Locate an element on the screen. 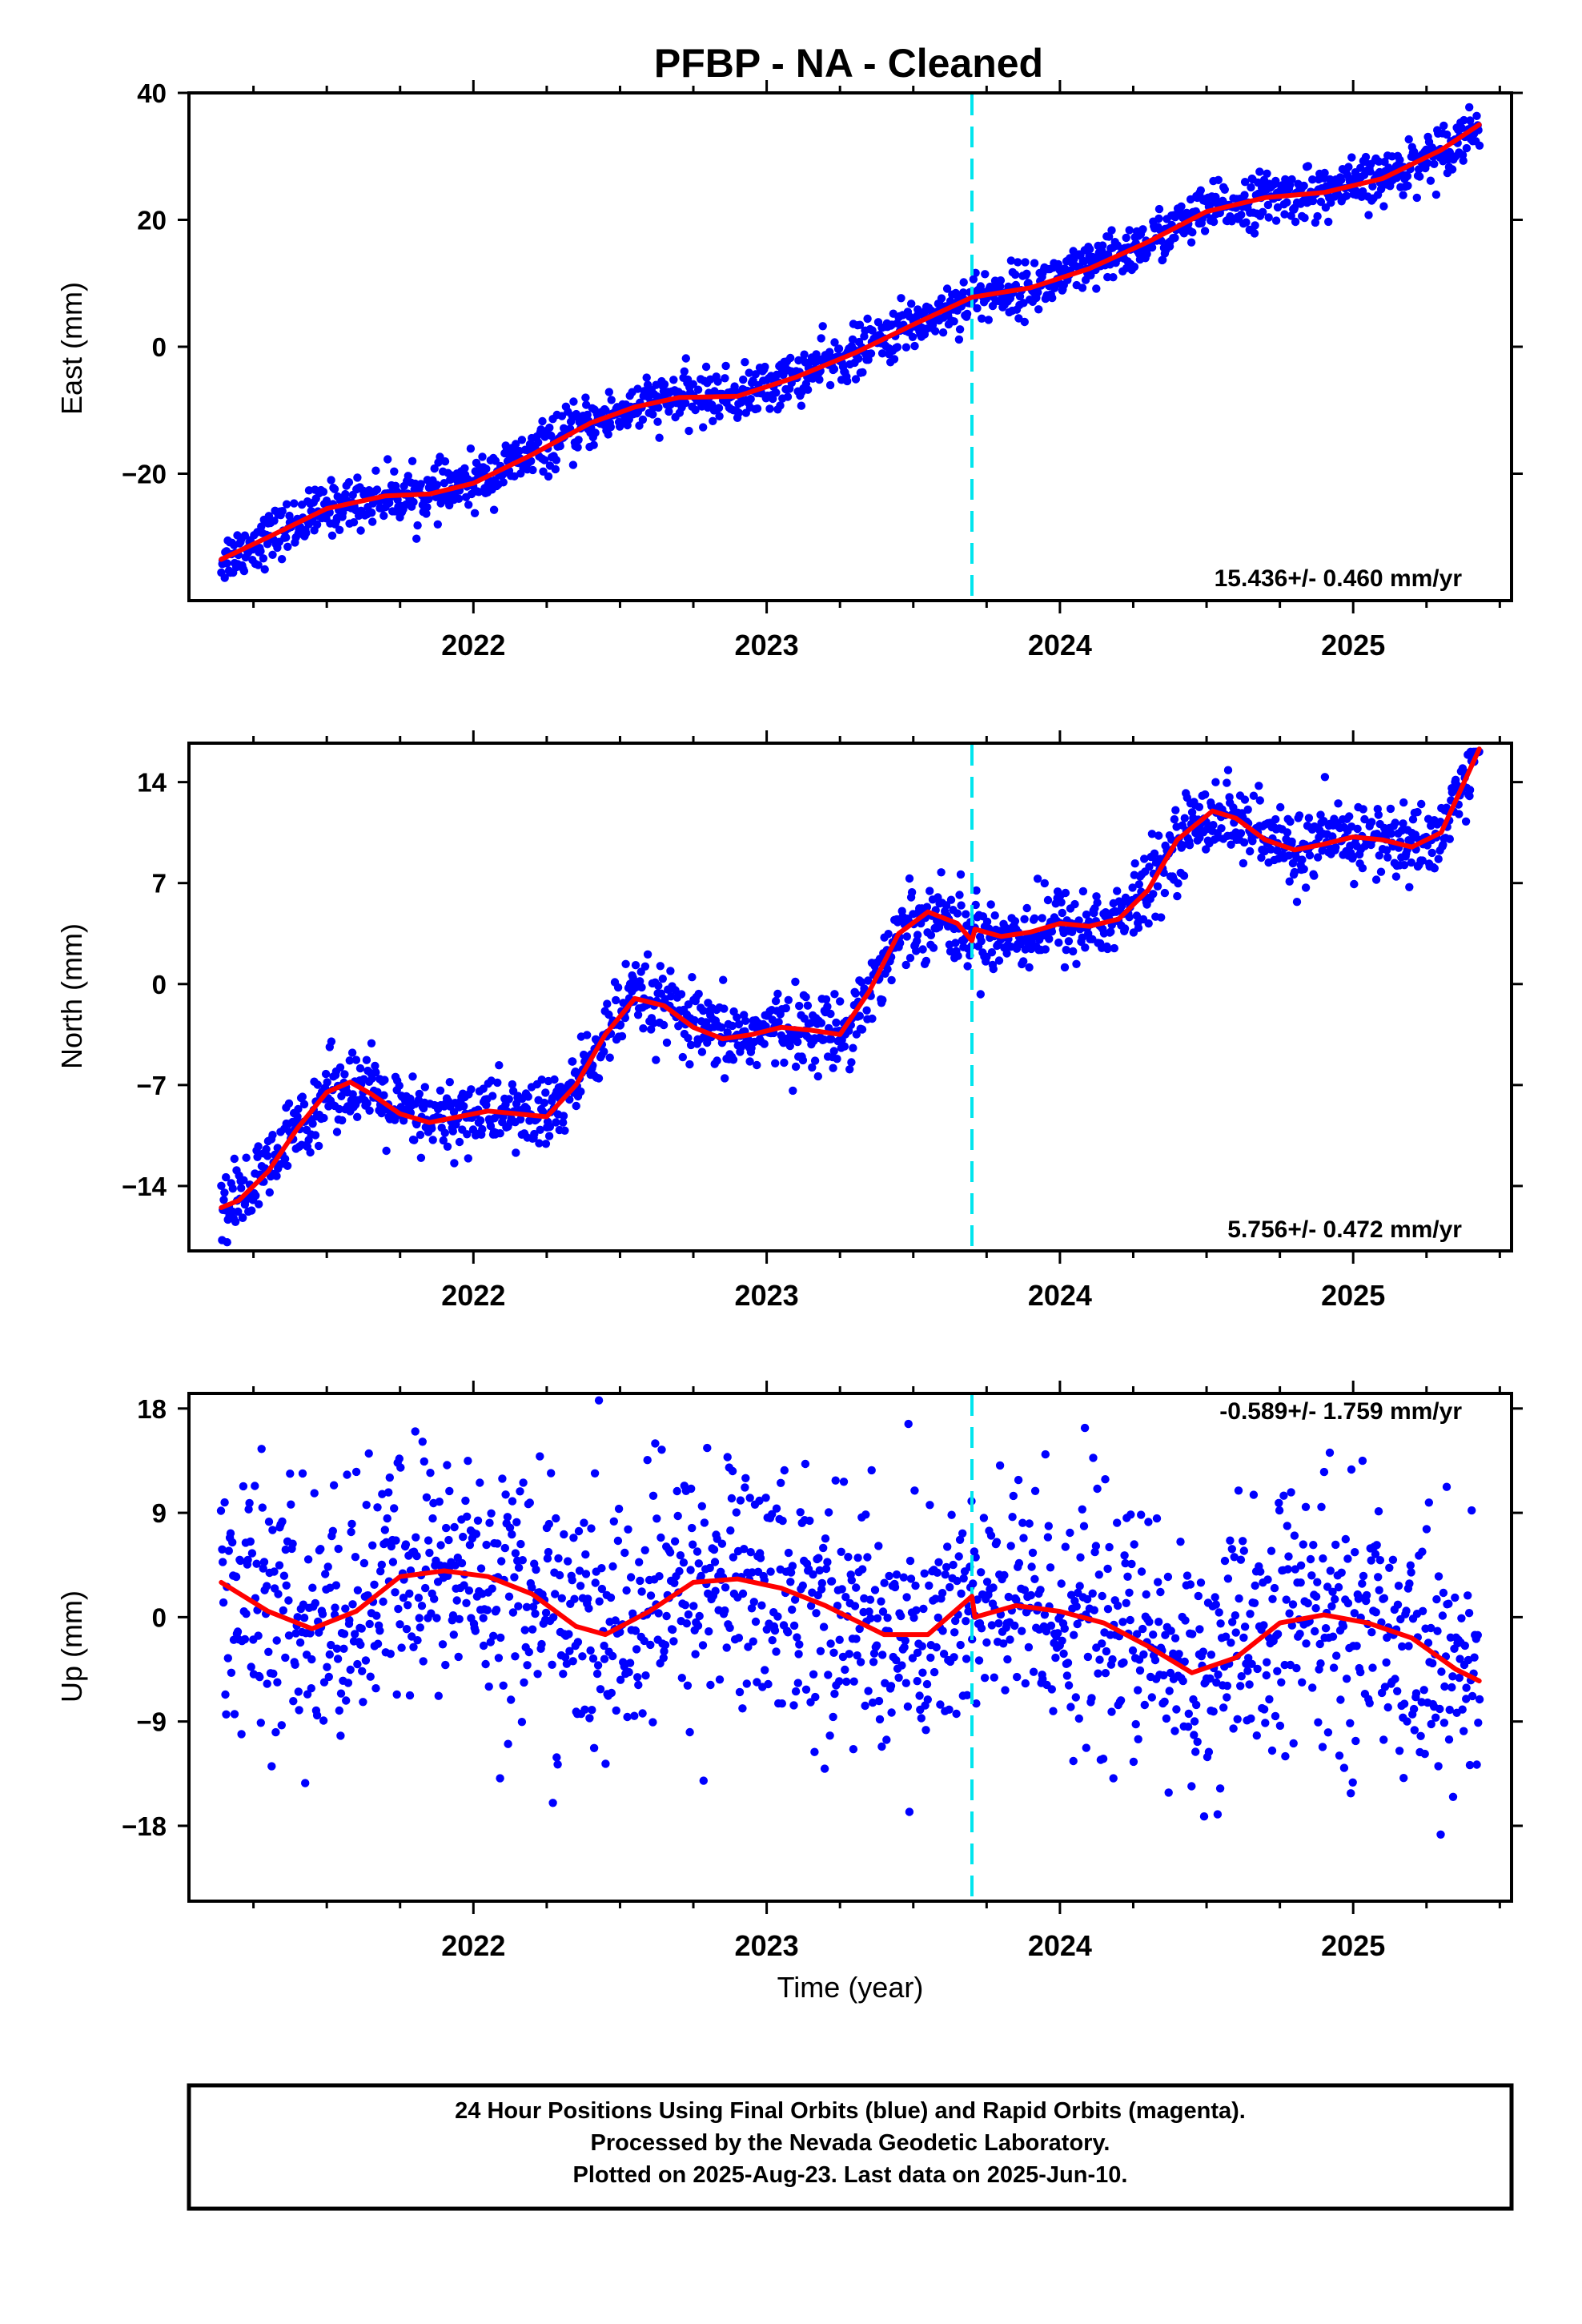 This screenshot has height=2324, width=1582. x-tick-label: 2023 is located at coordinates (767, 645).